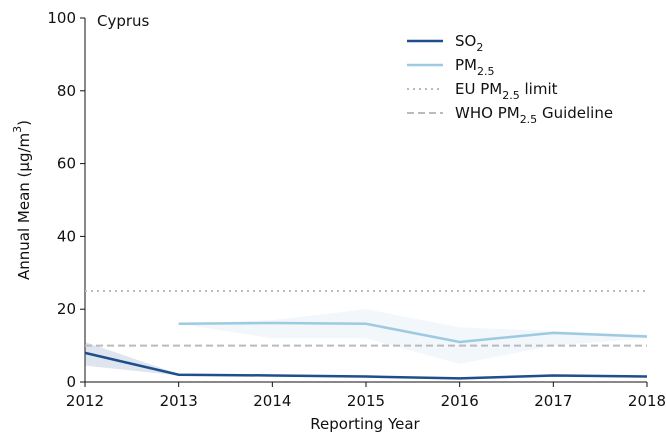 This screenshot has width=666, height=435. Describe the element at coordinates (66, 163) in the screenshot. I see `y-tick-label: 60` at that location.